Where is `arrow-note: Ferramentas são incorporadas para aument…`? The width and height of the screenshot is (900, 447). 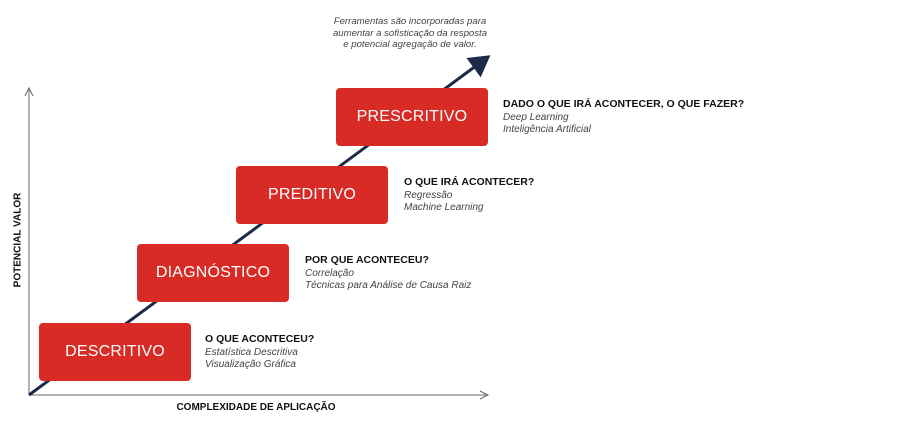 arrow-note: Ferramentas são incorporadas para aument… is located at coordinates (410, 33).